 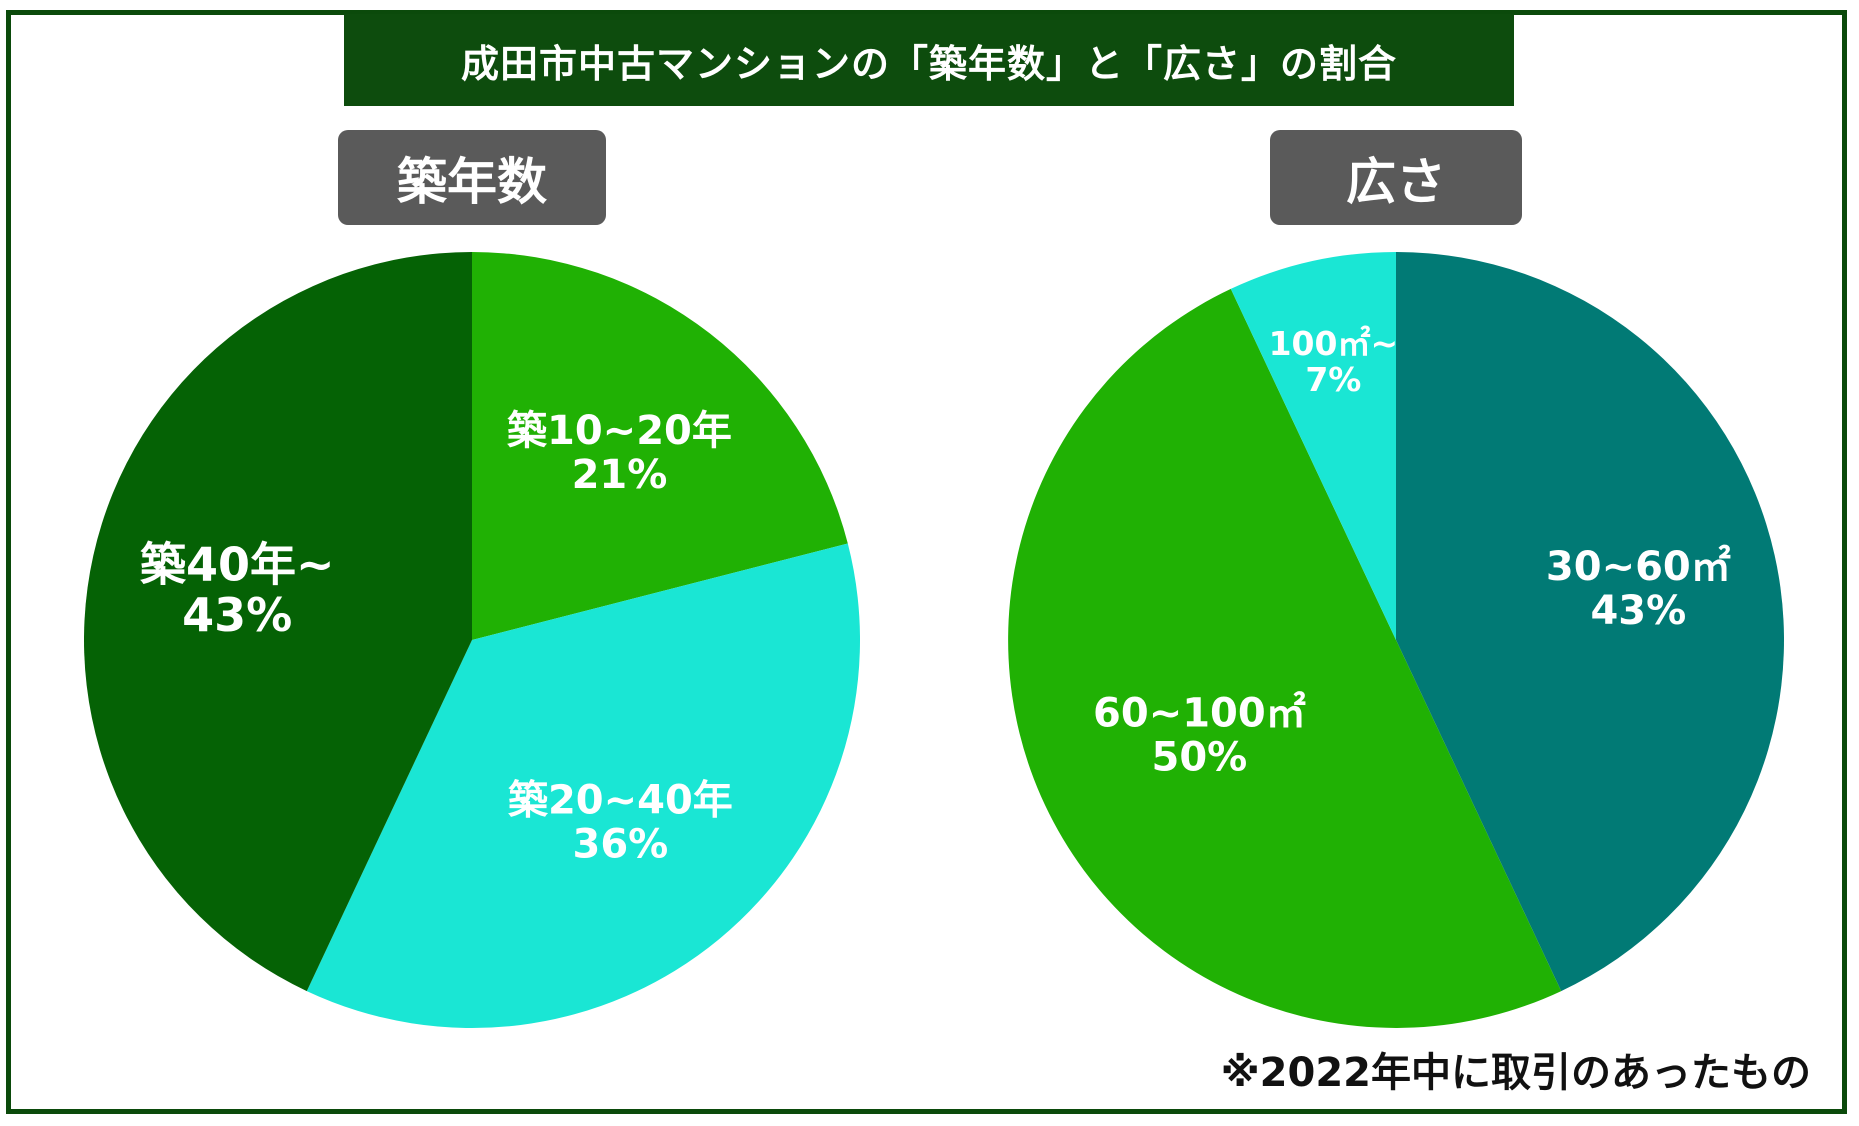 I want to click on slice-percent-label: 50%, so click(x=1200, y=758).